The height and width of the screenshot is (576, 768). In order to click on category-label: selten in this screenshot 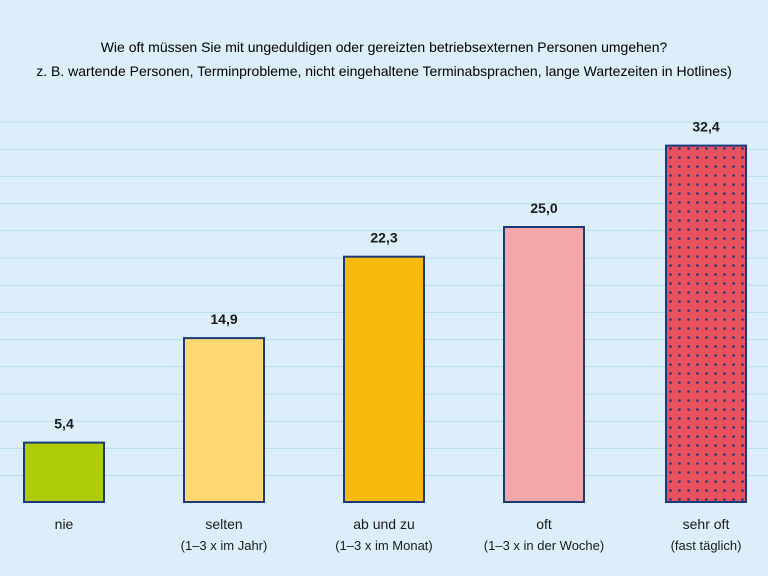, I will do `click(223, 524)`.